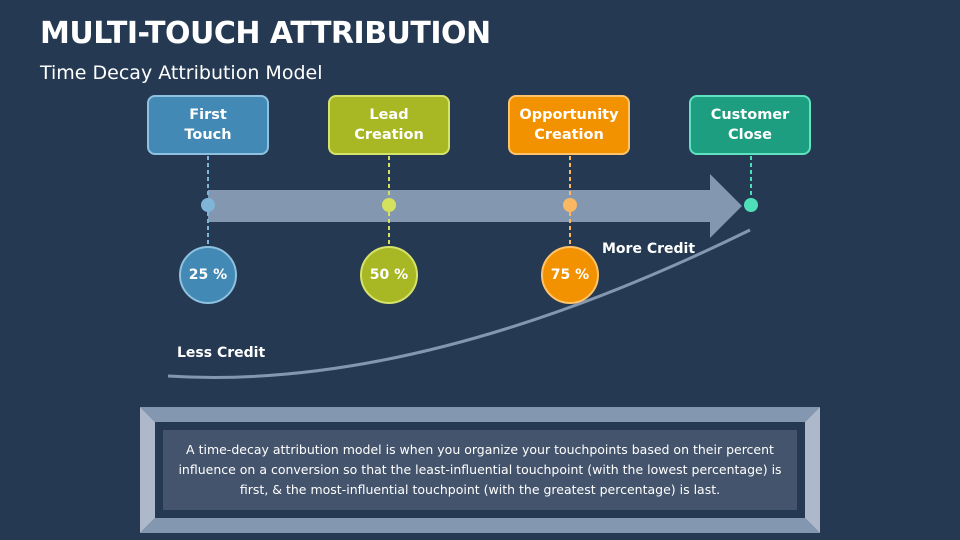 The width and height of the screenshot is (960, 540). Describe the element at coordinates (389, 275) in the screenshot. I see `percent-circle-50: 50 %` at that location.